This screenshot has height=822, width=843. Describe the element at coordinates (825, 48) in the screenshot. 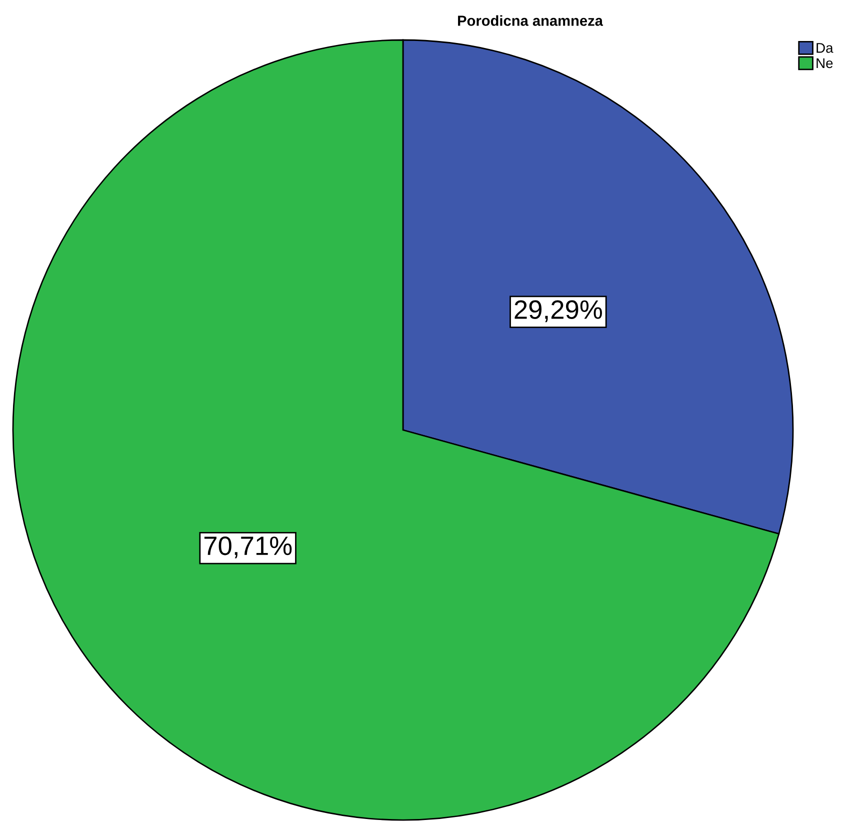

I see `legend-label: Da` at that location.